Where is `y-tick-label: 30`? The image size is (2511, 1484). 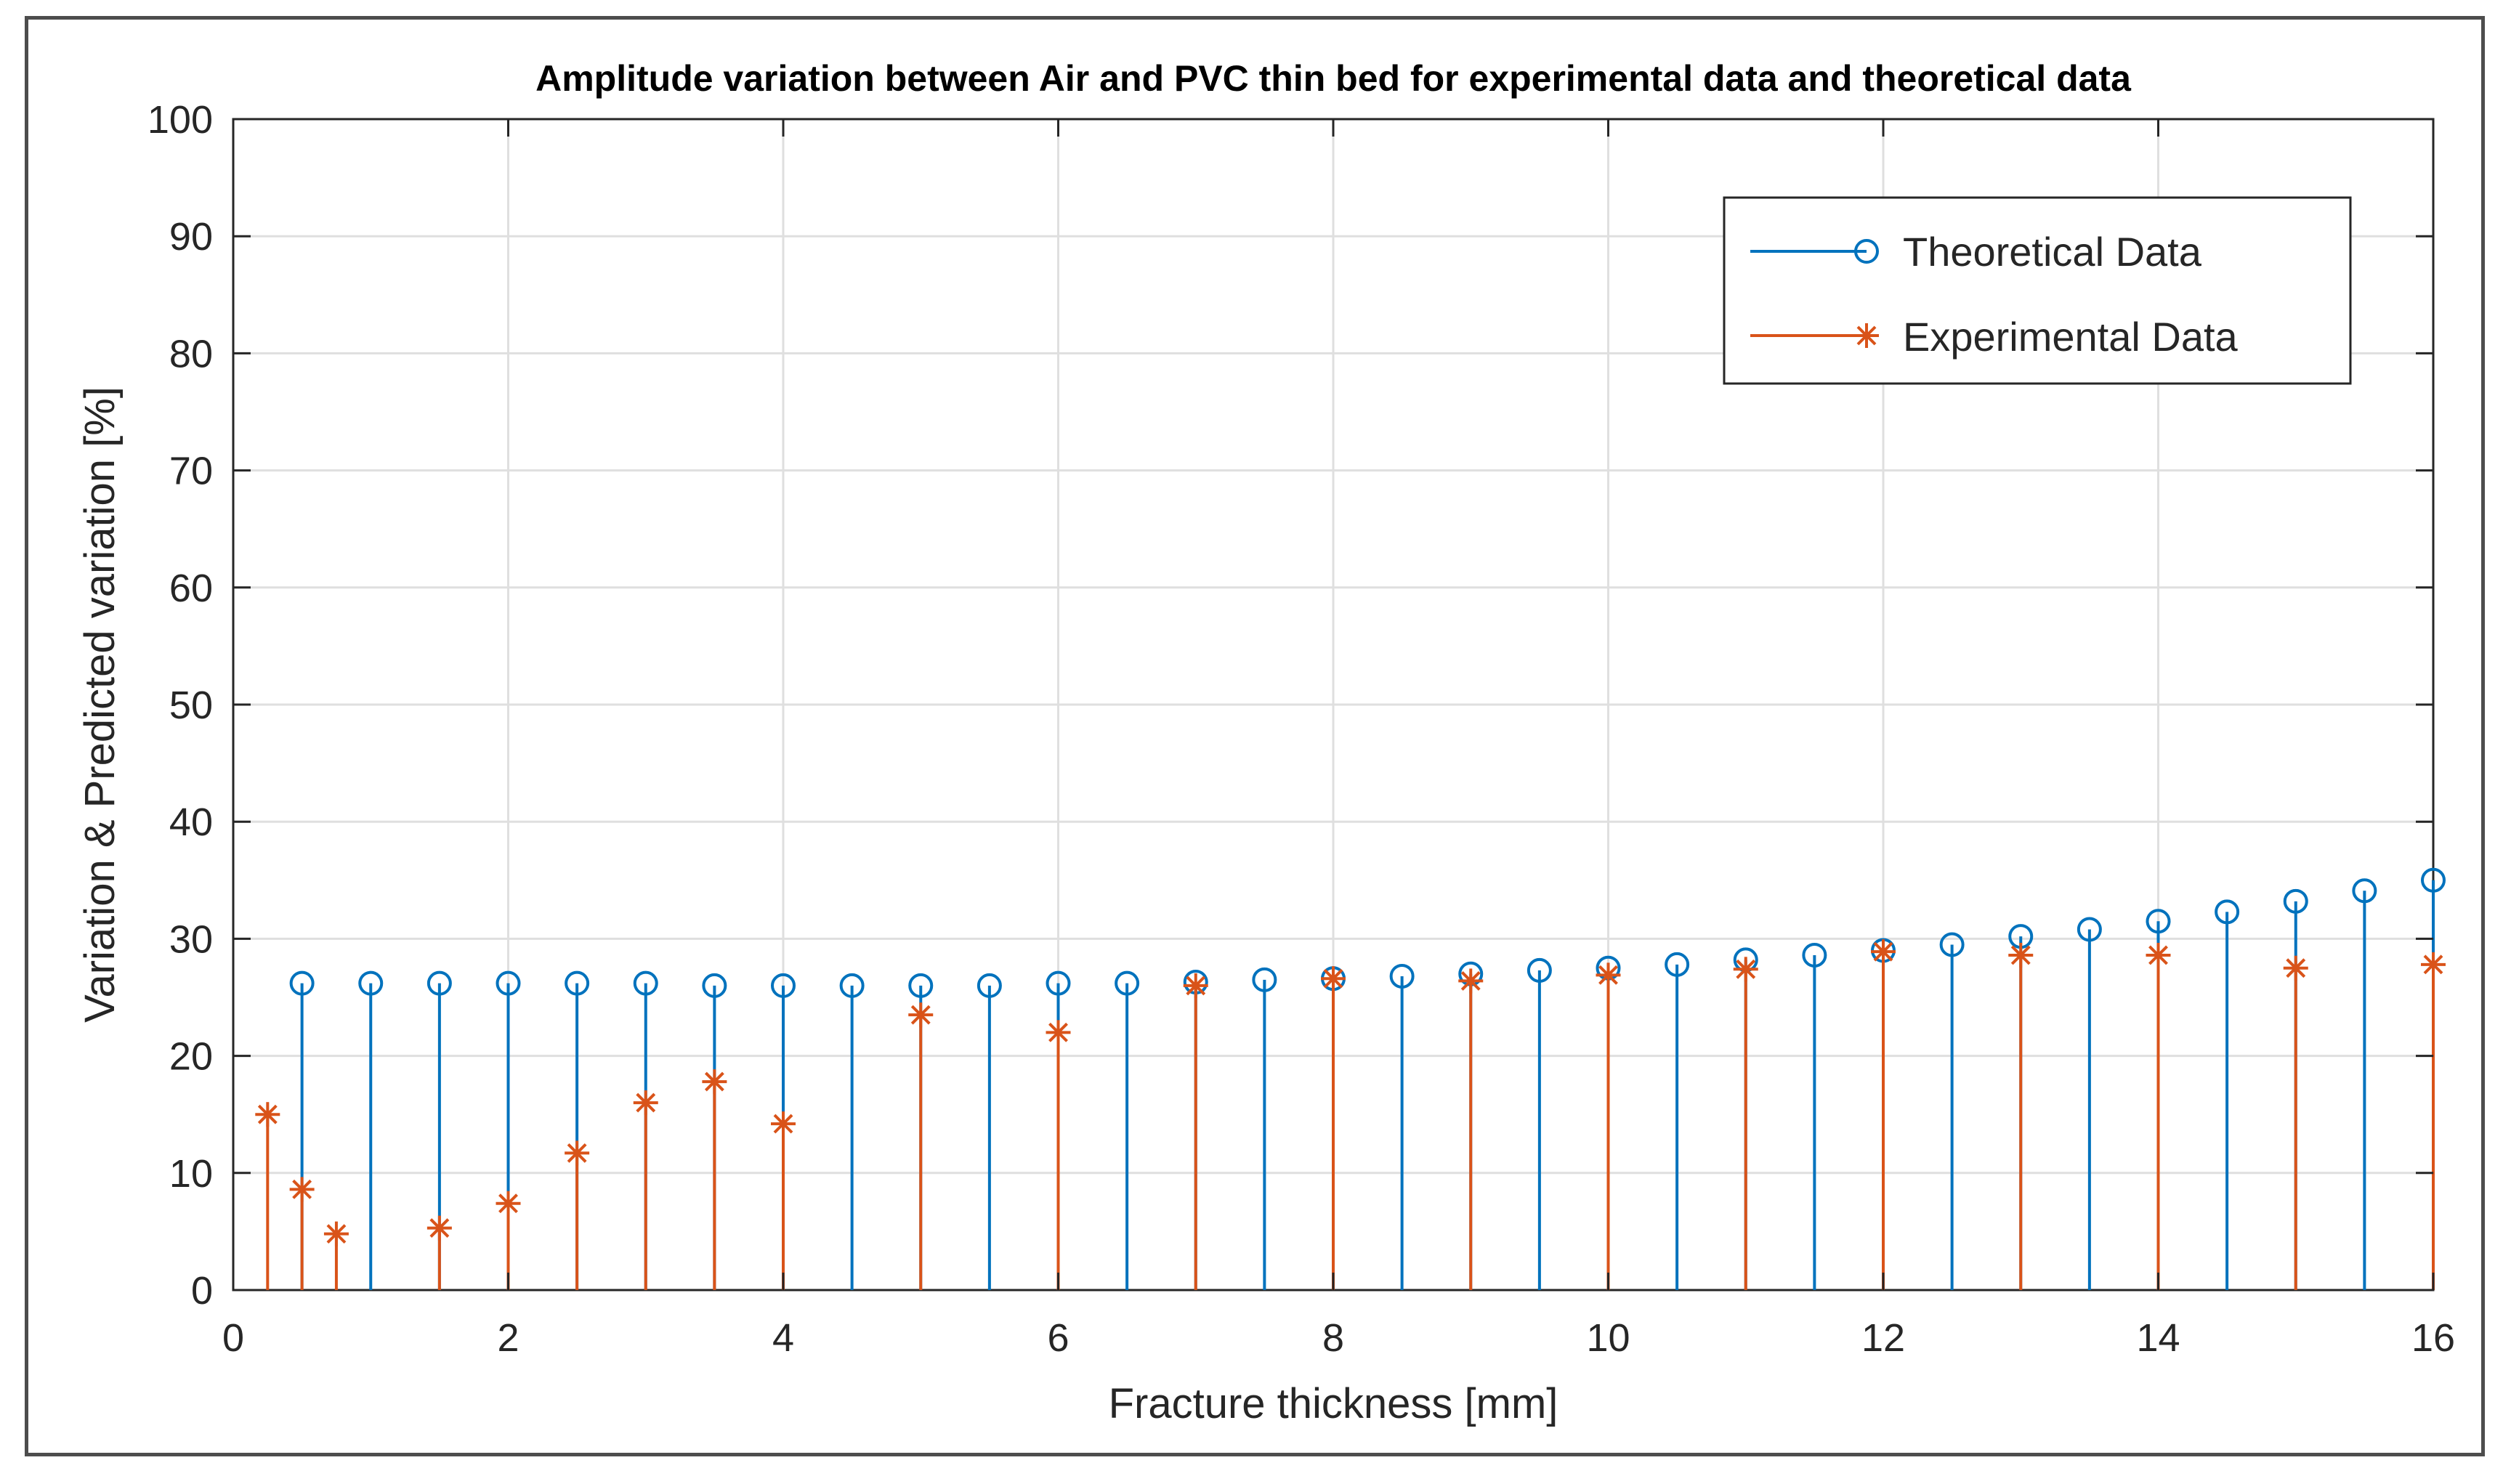 y-tick-label: 30 is located at coordinates (191, 939).